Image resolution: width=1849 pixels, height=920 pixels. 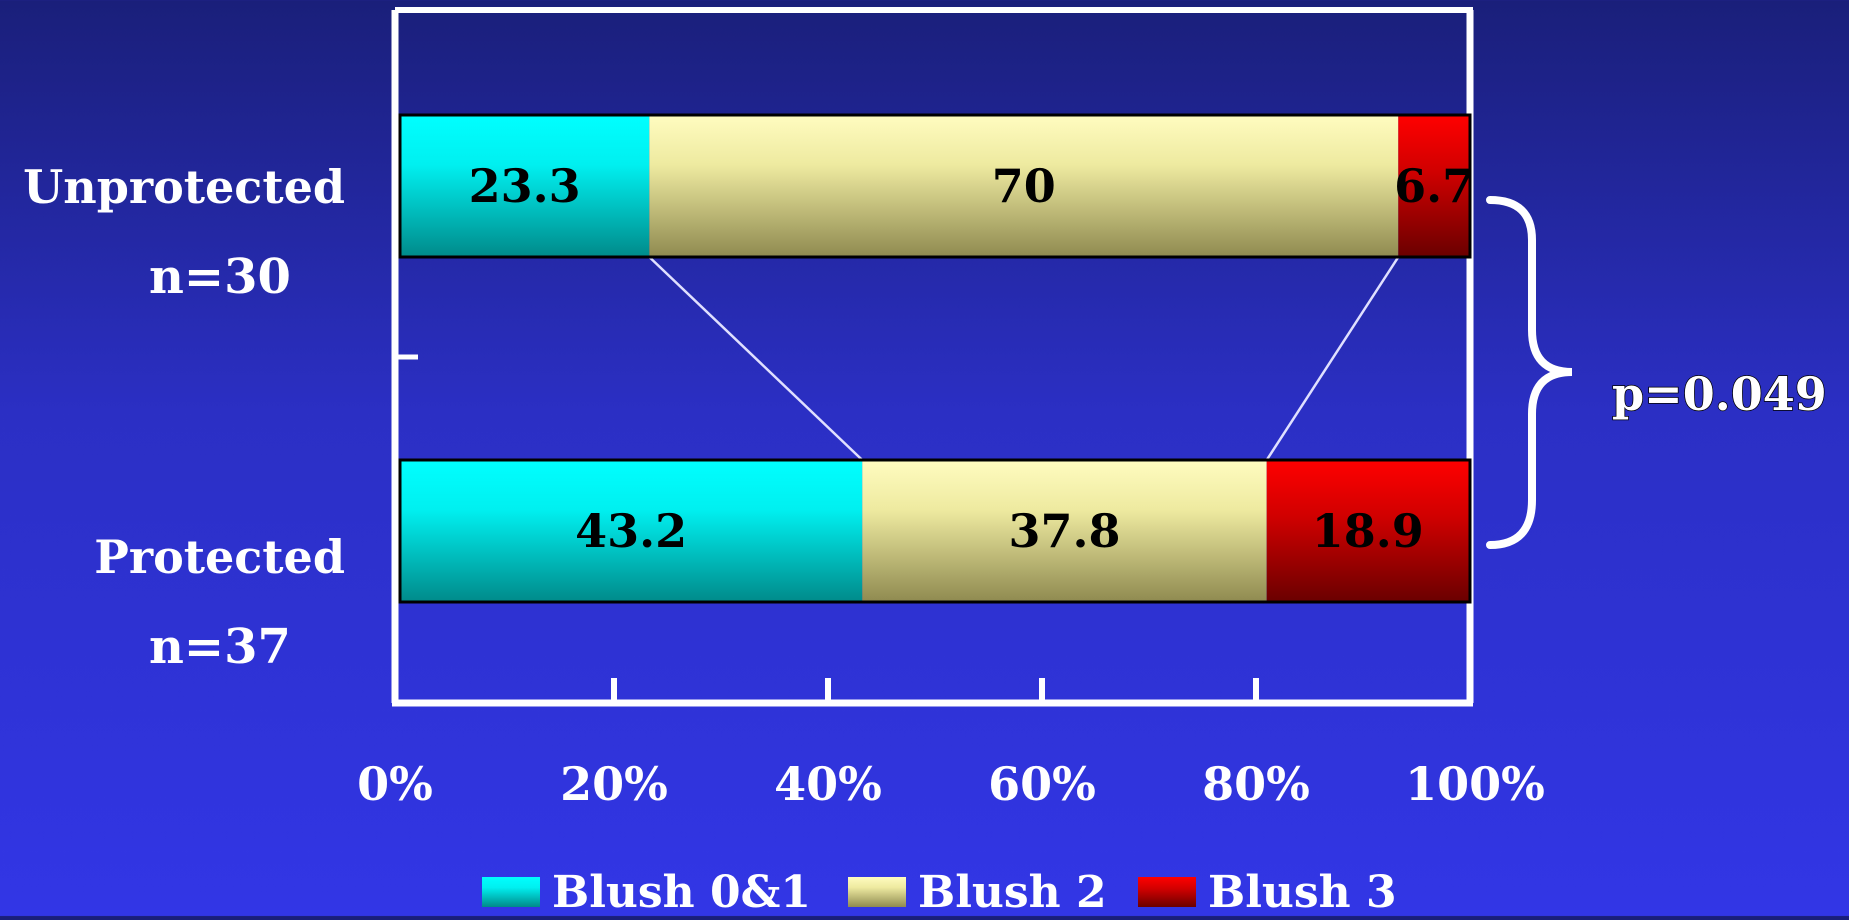 I want to click on x-tick-labels: 0% 20% 40% 60% 80% 100%, so click(x=951, y=784).